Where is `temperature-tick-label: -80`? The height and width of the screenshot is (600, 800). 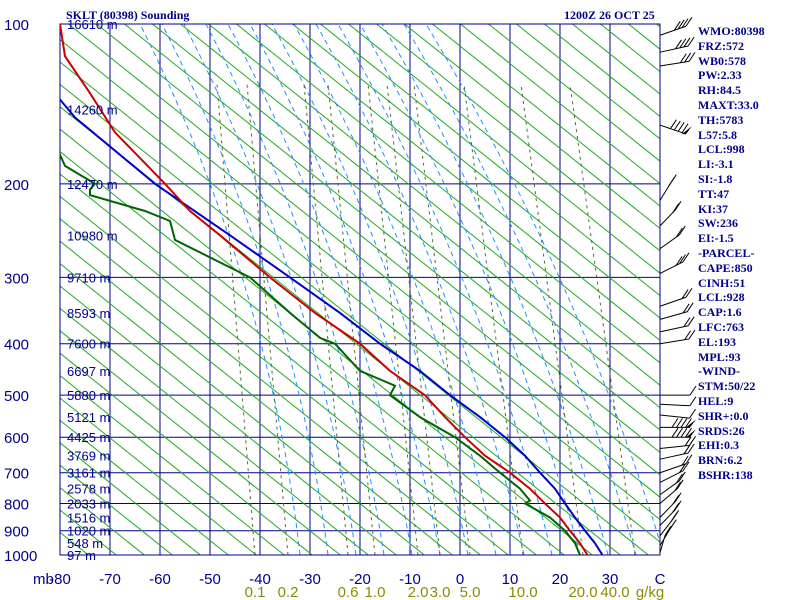
temperature-tick-label: -80 is located at coordinates (60, 579).